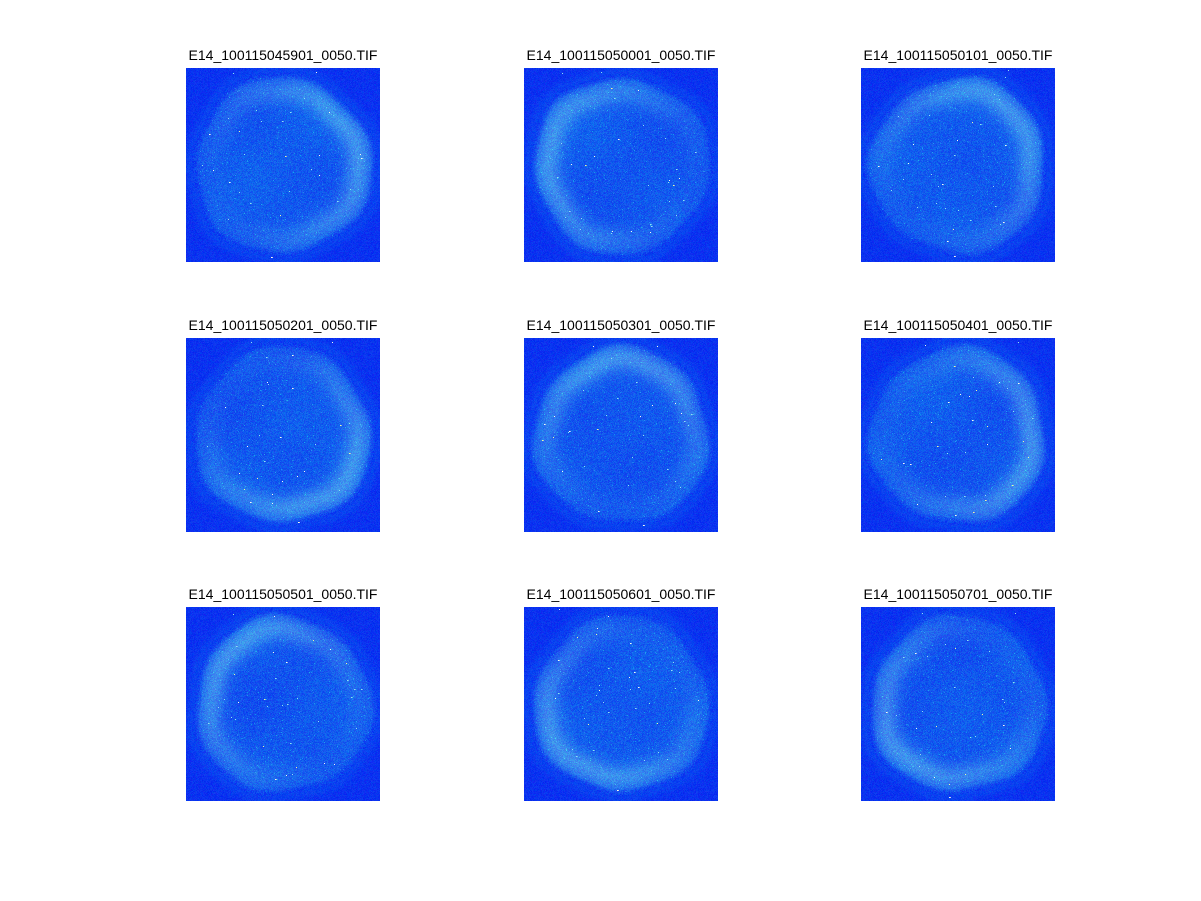 This screenshot has width=1201, height=901. I want to click on panel-title: E14_100115050101_0050.TIF, so click(958, 55).